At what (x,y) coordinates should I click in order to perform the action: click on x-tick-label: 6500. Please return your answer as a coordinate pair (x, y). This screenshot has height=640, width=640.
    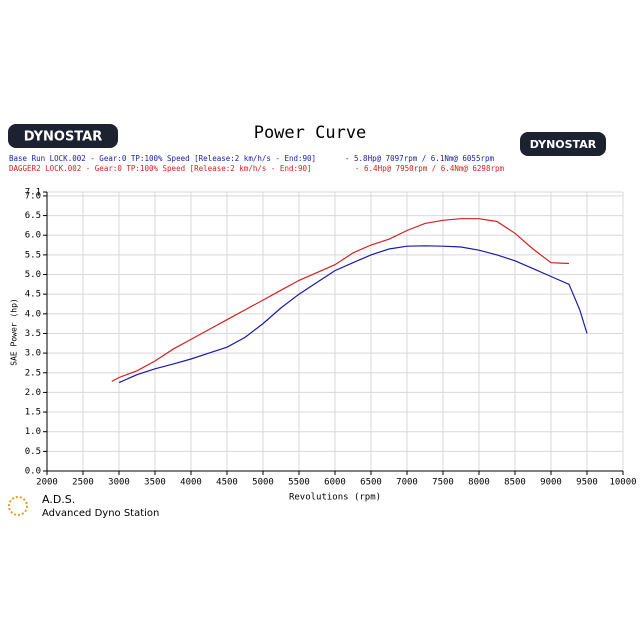
    Looking at the image, I should click on (371, 483).